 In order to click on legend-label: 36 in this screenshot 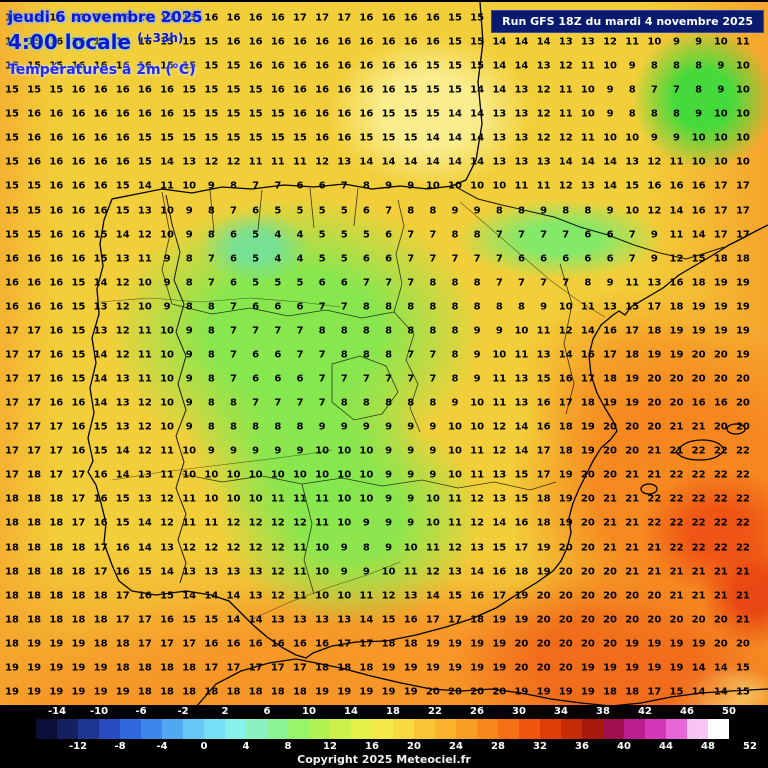, I will do `click(582, 746)`.